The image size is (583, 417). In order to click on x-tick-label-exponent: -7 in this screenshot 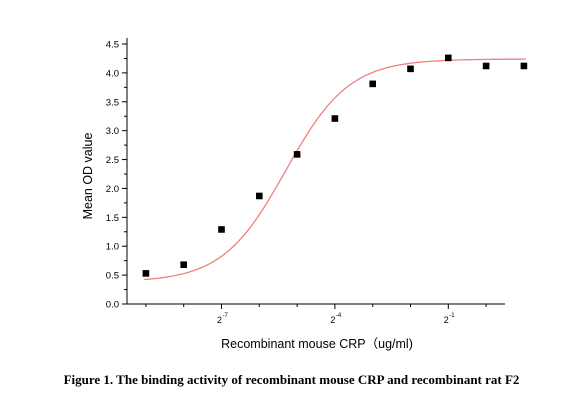, I will do `click(226, 316)`.